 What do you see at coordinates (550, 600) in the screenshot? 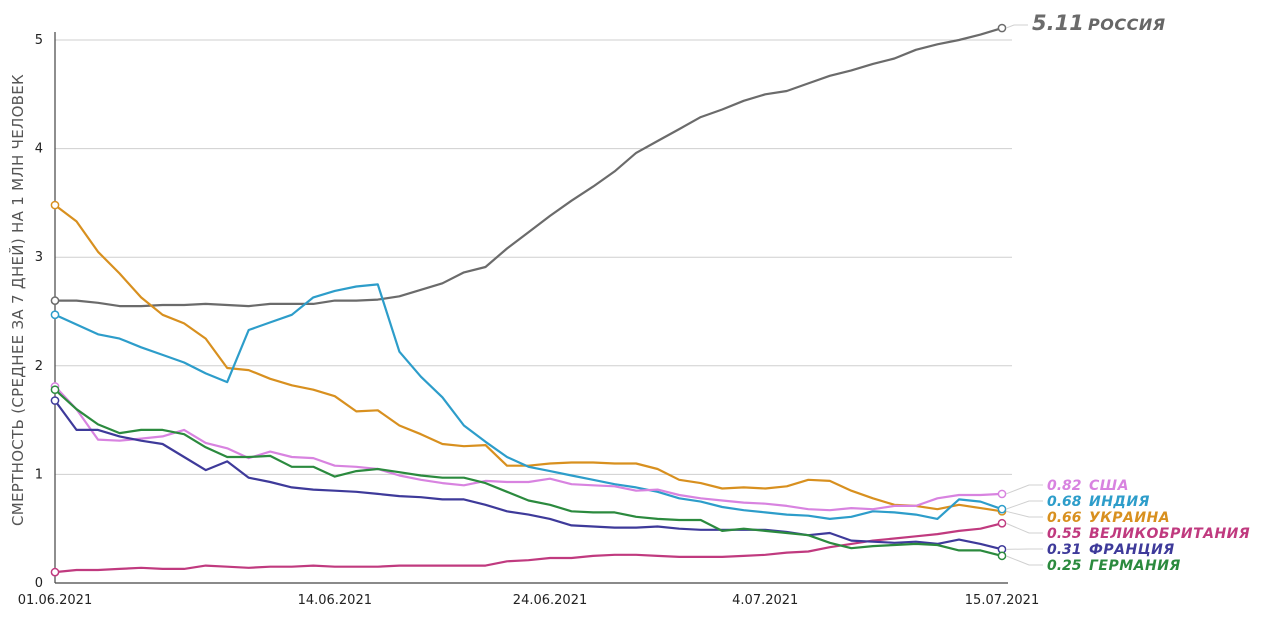
I see `x-tick-label-2: 24.06.2021` at bounding box center [550, 600].